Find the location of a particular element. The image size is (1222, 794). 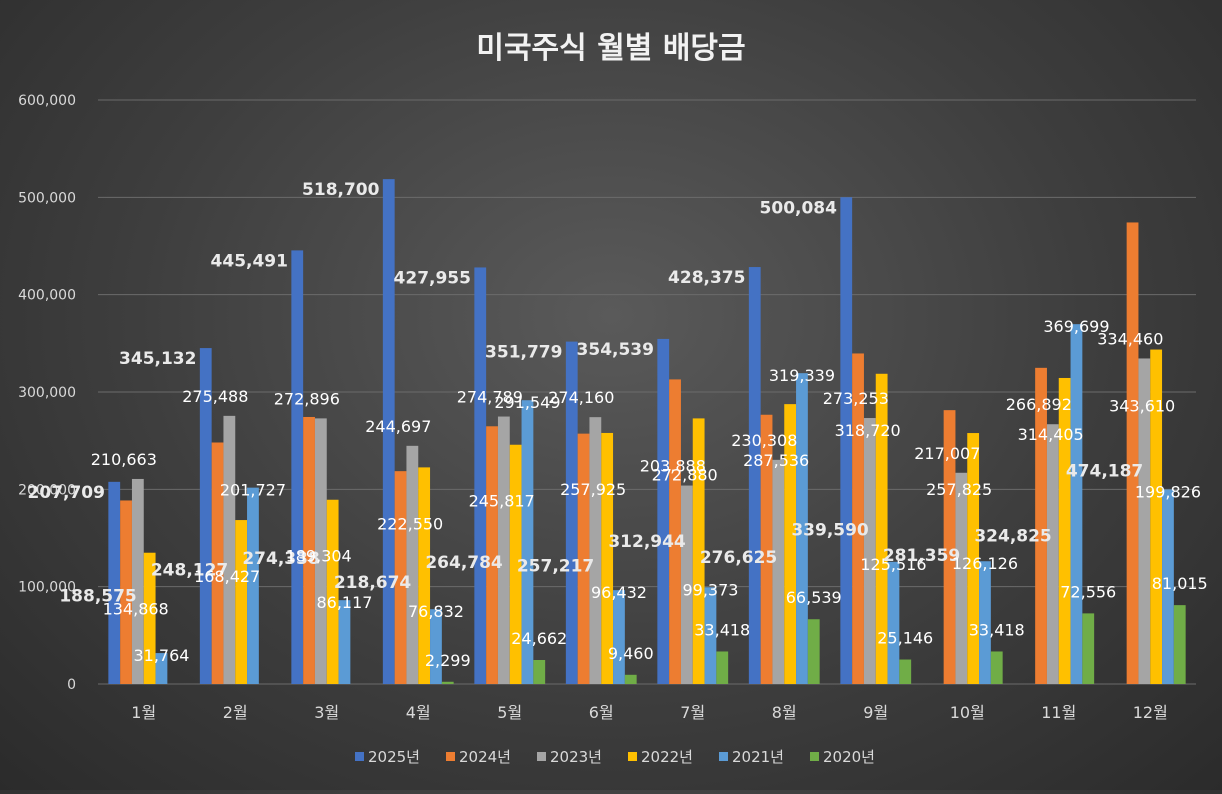

bar-2022년-6월 is located at coordinates (607, 558).